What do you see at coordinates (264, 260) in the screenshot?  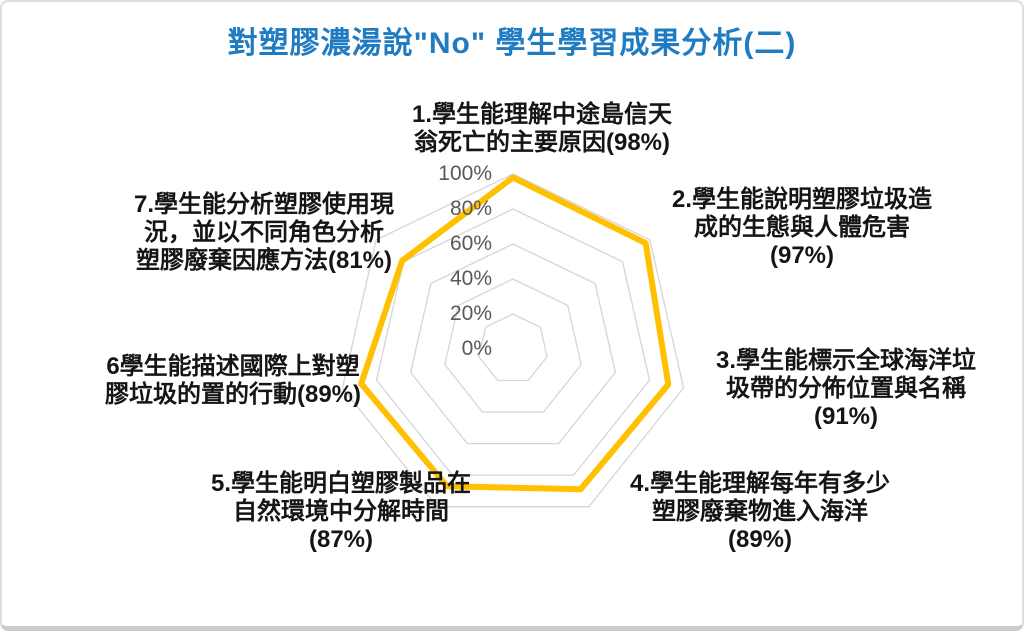 I see `category-label-line: 塑膠廢棄因應方法(81%)` at bounding box center [264, 260].